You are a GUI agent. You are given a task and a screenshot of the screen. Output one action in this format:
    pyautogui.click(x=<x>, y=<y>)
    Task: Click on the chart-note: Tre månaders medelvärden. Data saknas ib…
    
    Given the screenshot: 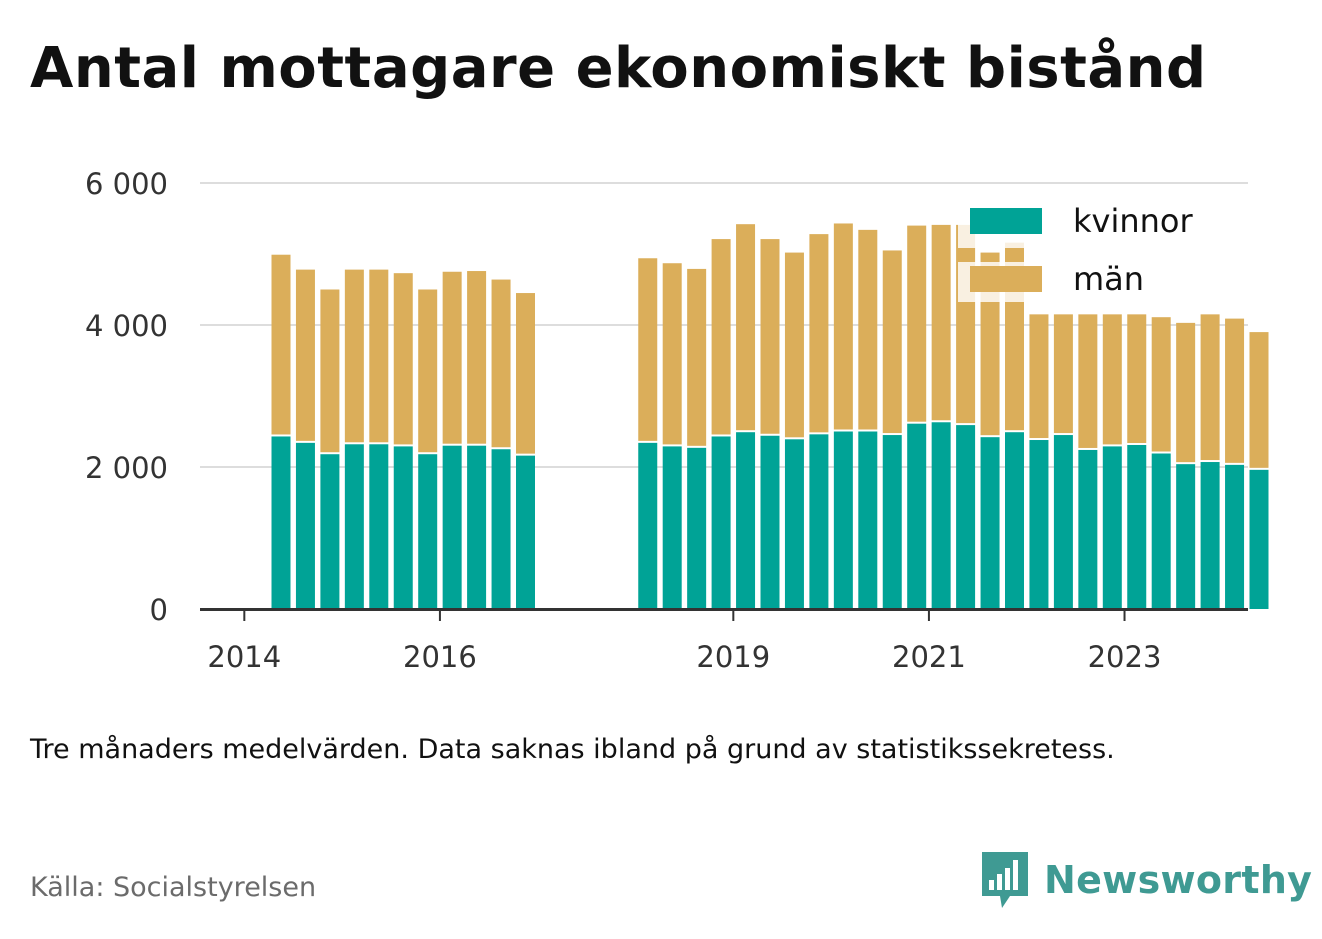 What is the action you would take?
    pyautogui.click(x=572, y=749)
    